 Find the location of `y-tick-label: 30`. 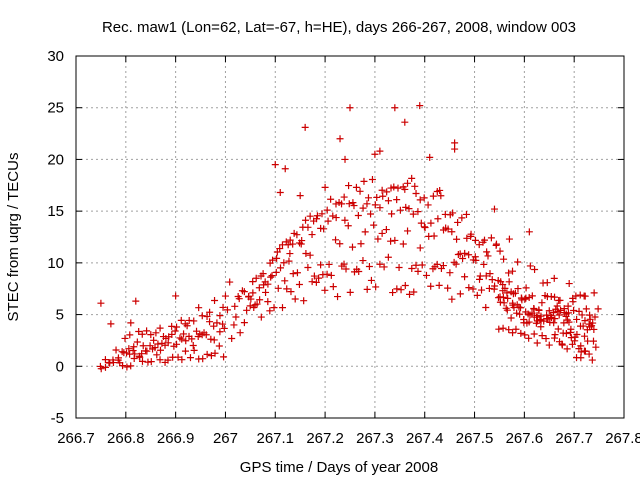

y-tick-label: 30 is located at coordinates (55, 56).